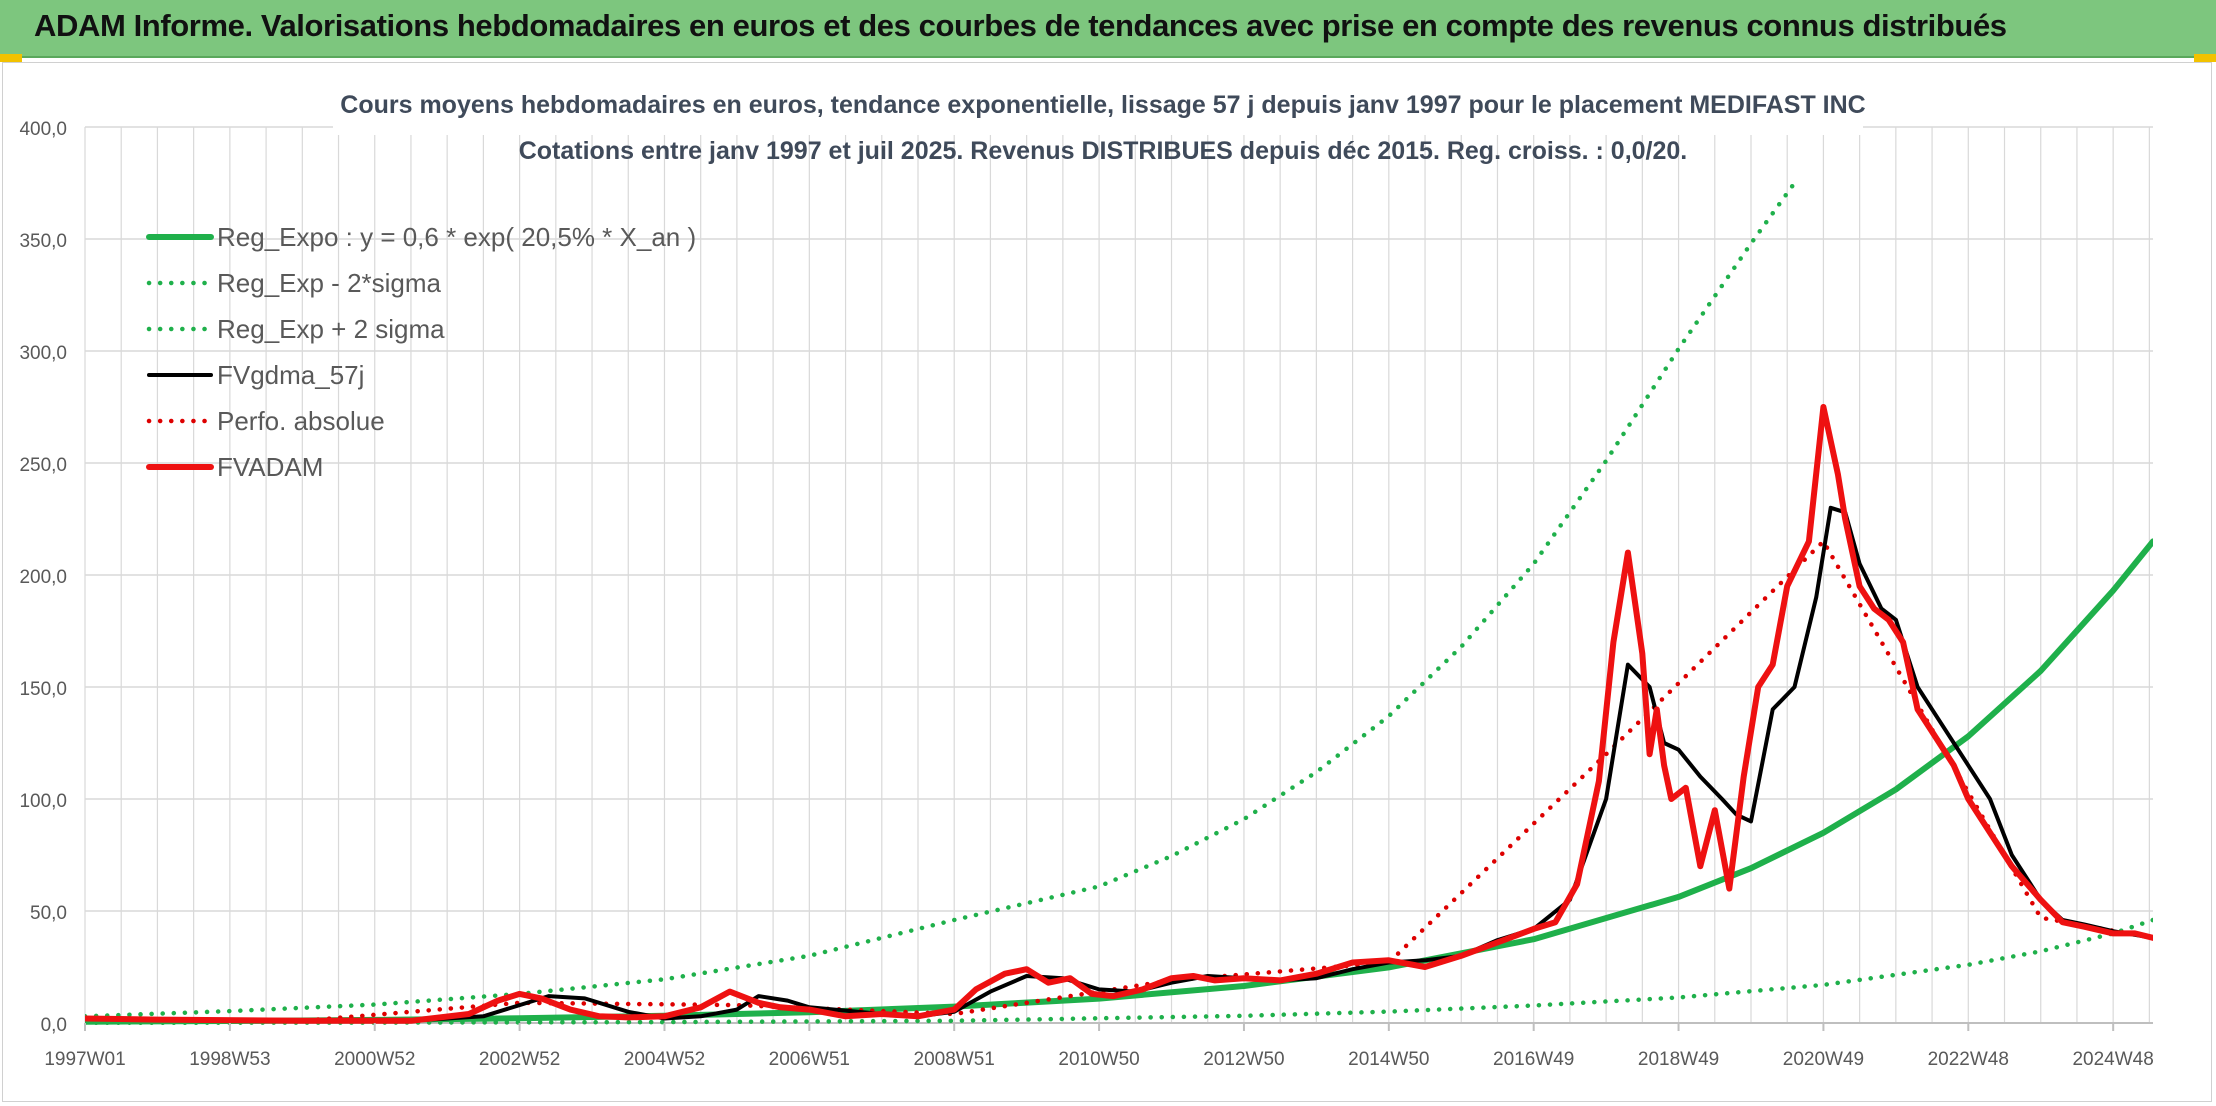 The image size is (2216, 1106). Describe the element at coordinates (43, 689) in the screenshot. I see `y-tick-label: 150,0` at that location.